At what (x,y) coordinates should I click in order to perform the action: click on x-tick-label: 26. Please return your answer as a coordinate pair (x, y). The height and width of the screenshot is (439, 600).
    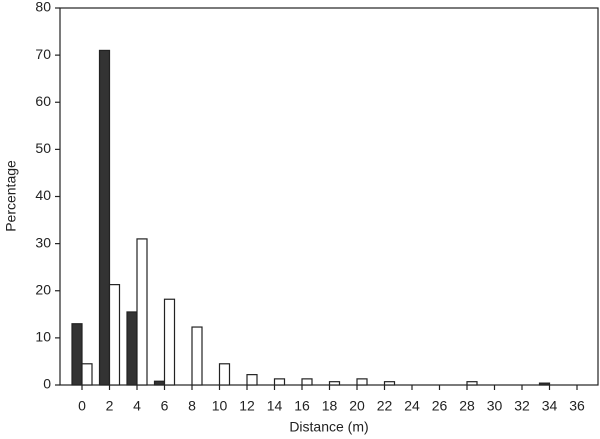
    Looking at the image, I should click on (440, 406).